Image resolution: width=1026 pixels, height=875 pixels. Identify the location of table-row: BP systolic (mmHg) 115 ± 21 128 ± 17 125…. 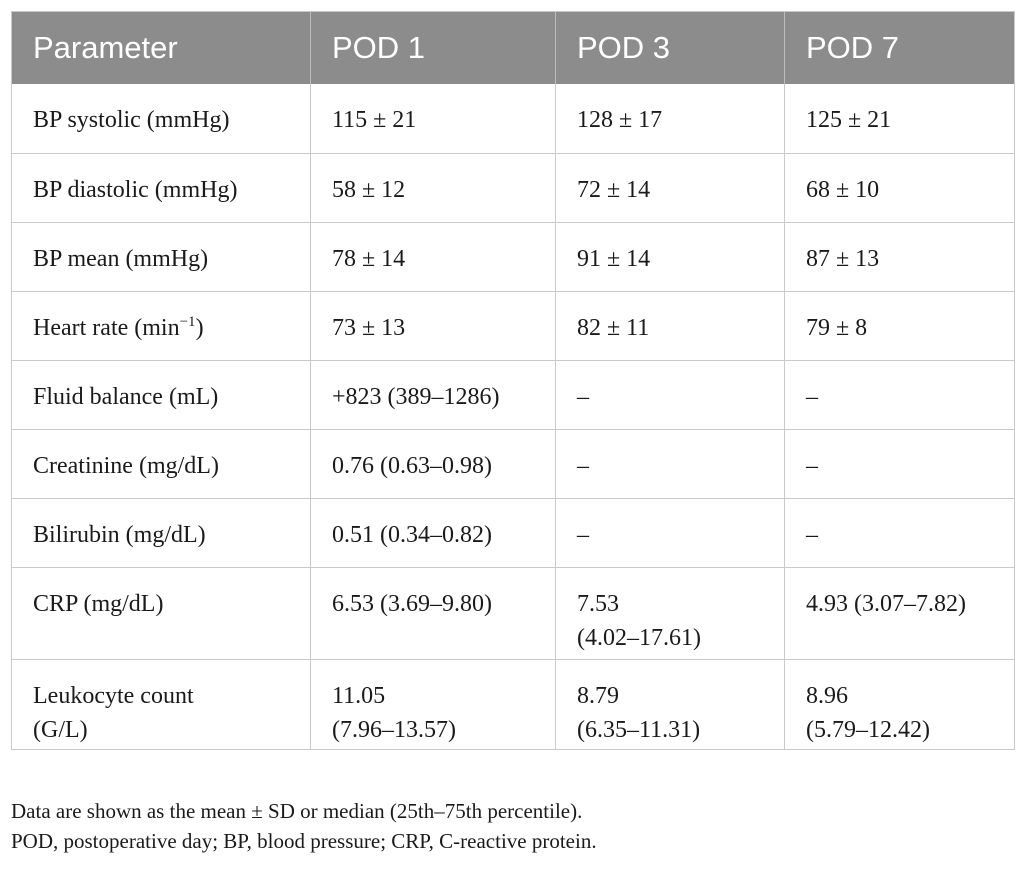
(513, 119).